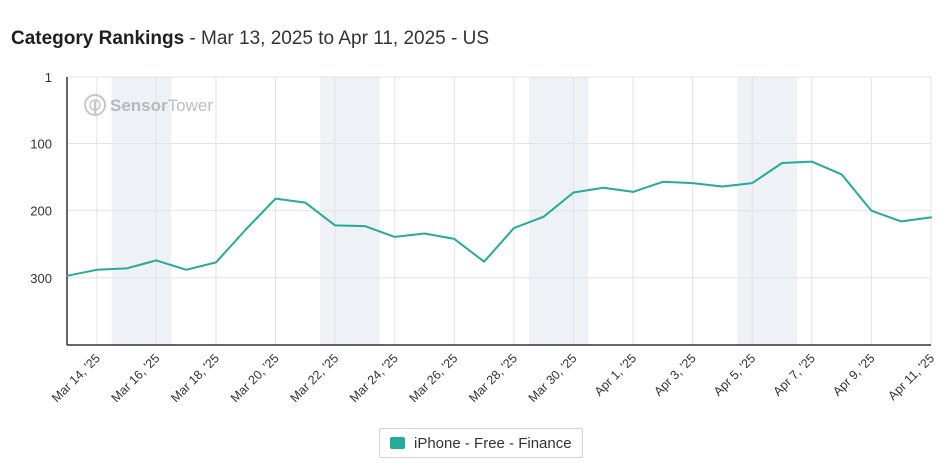 The width and height of the screenshot is (950, 463). What do you see at coordinates (255, 378) in the screenshot?
I see `x-tick-label-3: Mar 20, '25` at bounding box center [255, 378].